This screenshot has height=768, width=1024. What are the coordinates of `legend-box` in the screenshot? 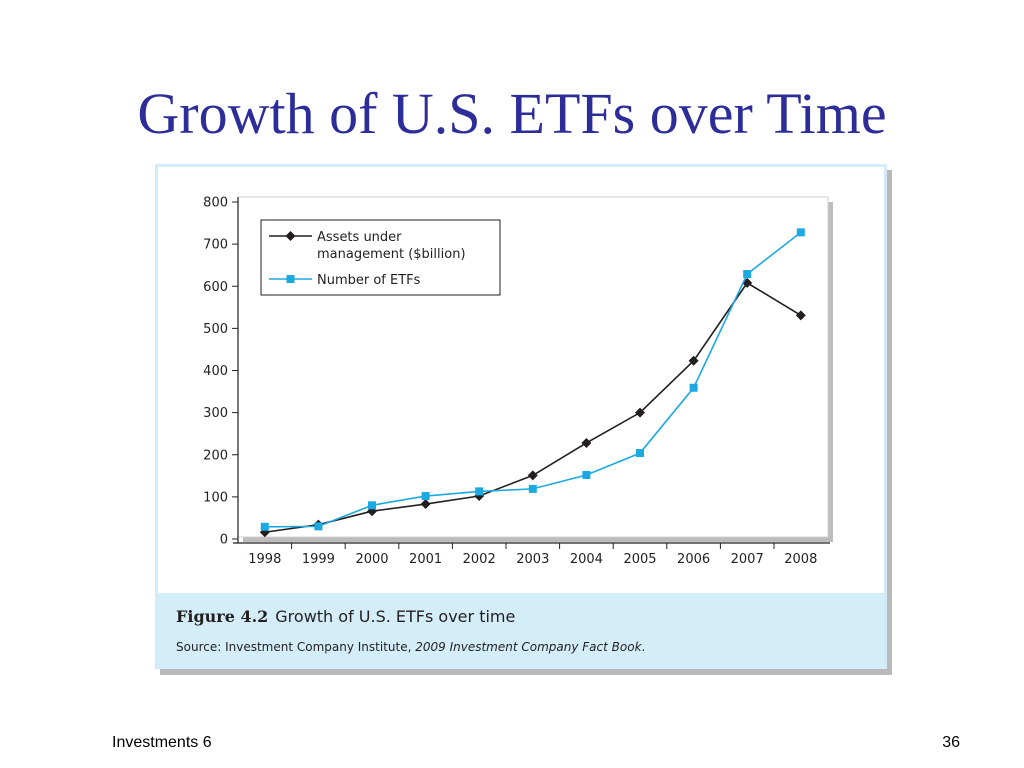 It's located at (380, 257).